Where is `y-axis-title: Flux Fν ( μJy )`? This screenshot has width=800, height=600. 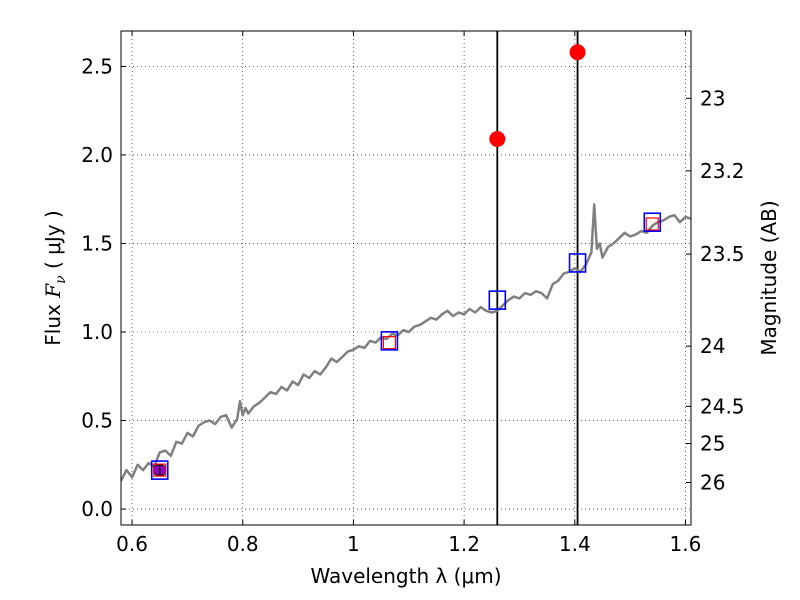 y-axis-title: Flux Fν ( μJy ) is located at coordinates (55, 277).